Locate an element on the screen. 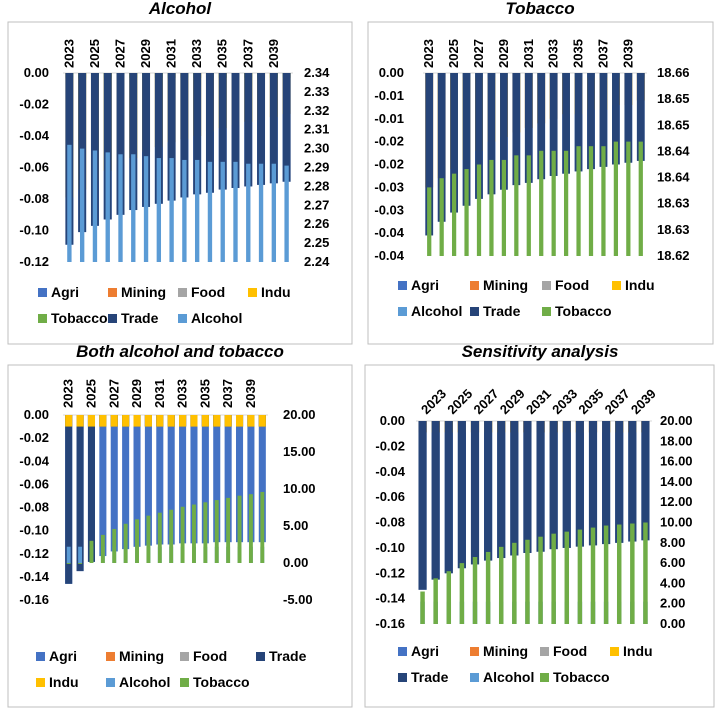 The image size is (721, 710). bar-tobacco-2030 is located at coordinates (516, 205).